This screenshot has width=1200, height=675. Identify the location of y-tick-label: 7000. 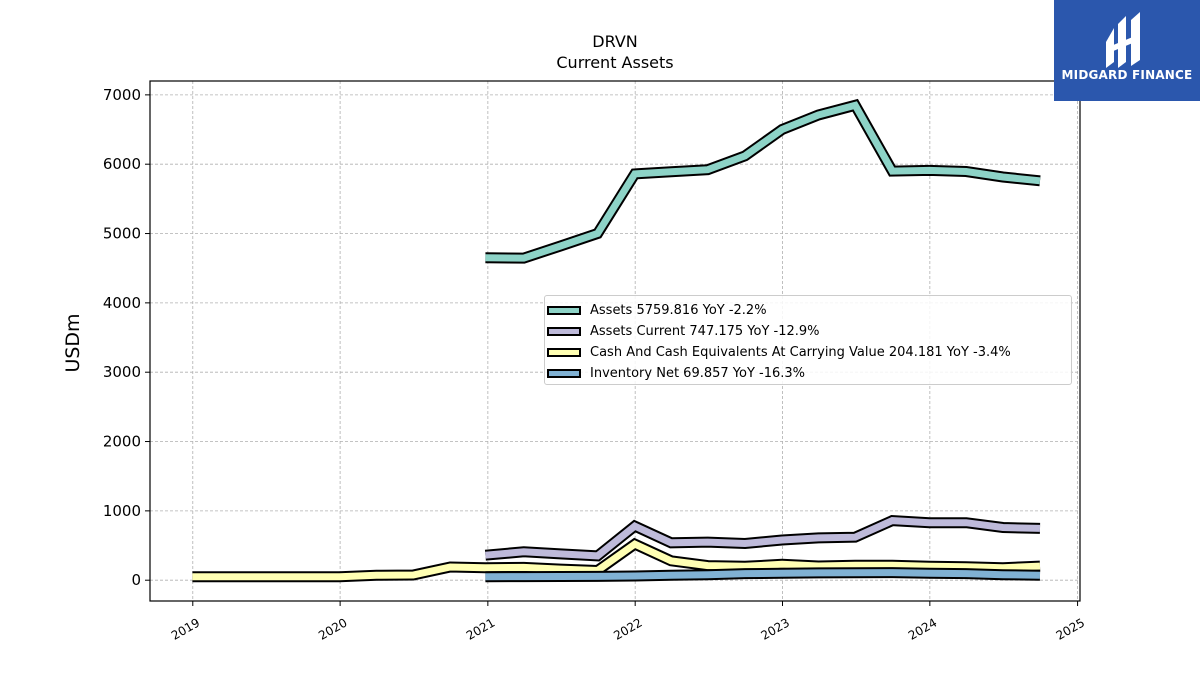
(122, 95).